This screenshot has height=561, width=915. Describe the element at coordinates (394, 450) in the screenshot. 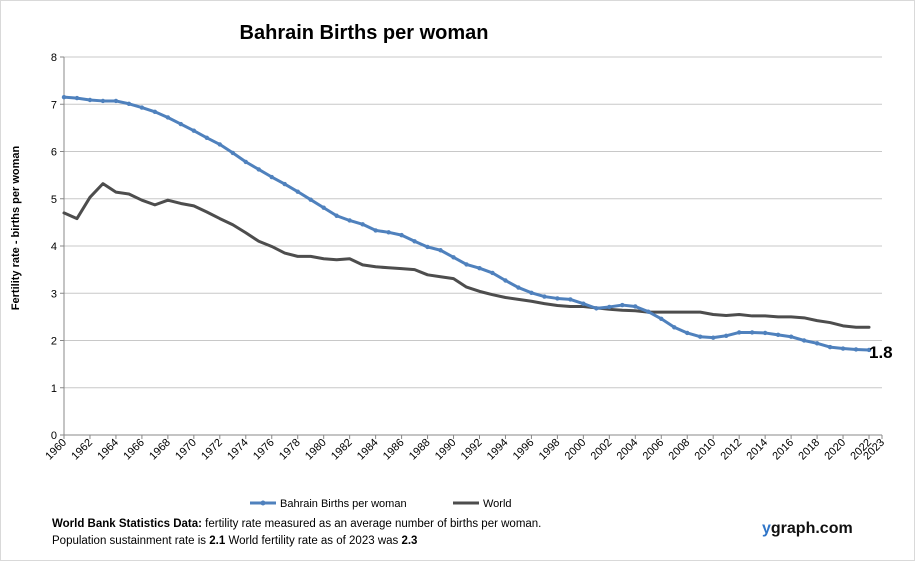

I see `x-tick-label-1986: 1986` at that location.